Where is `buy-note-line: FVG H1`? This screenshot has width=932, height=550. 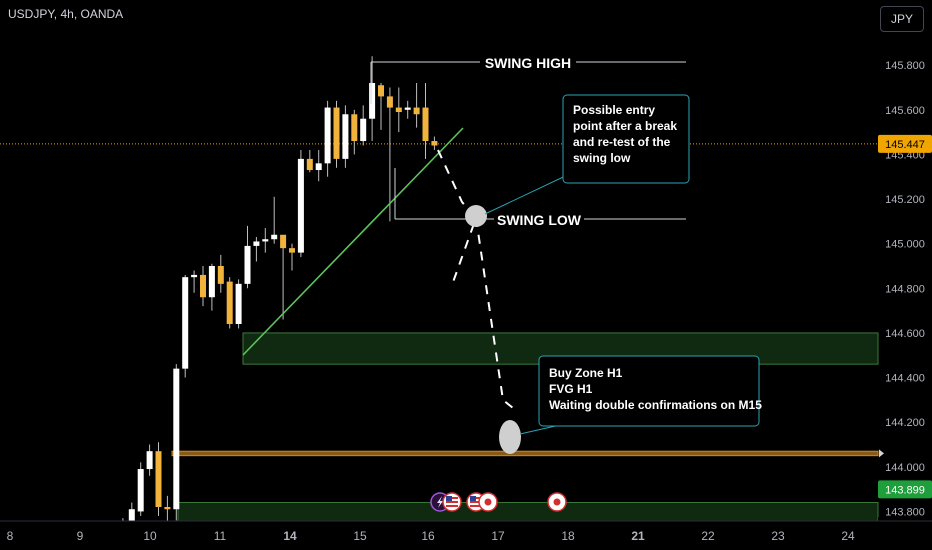 buy-note-line: FVG H1 is located at coordinates (571, 389).